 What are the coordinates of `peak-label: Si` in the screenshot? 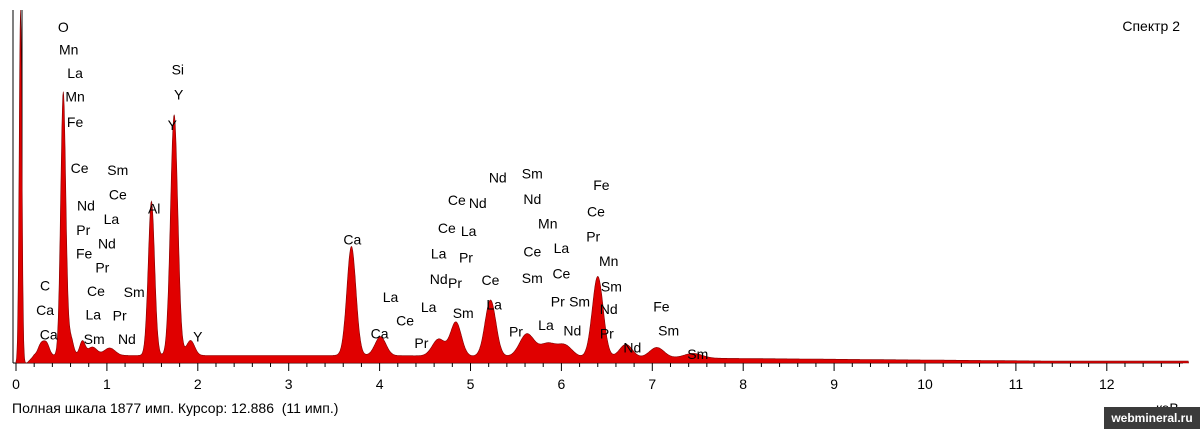 It's located at (178, 69).